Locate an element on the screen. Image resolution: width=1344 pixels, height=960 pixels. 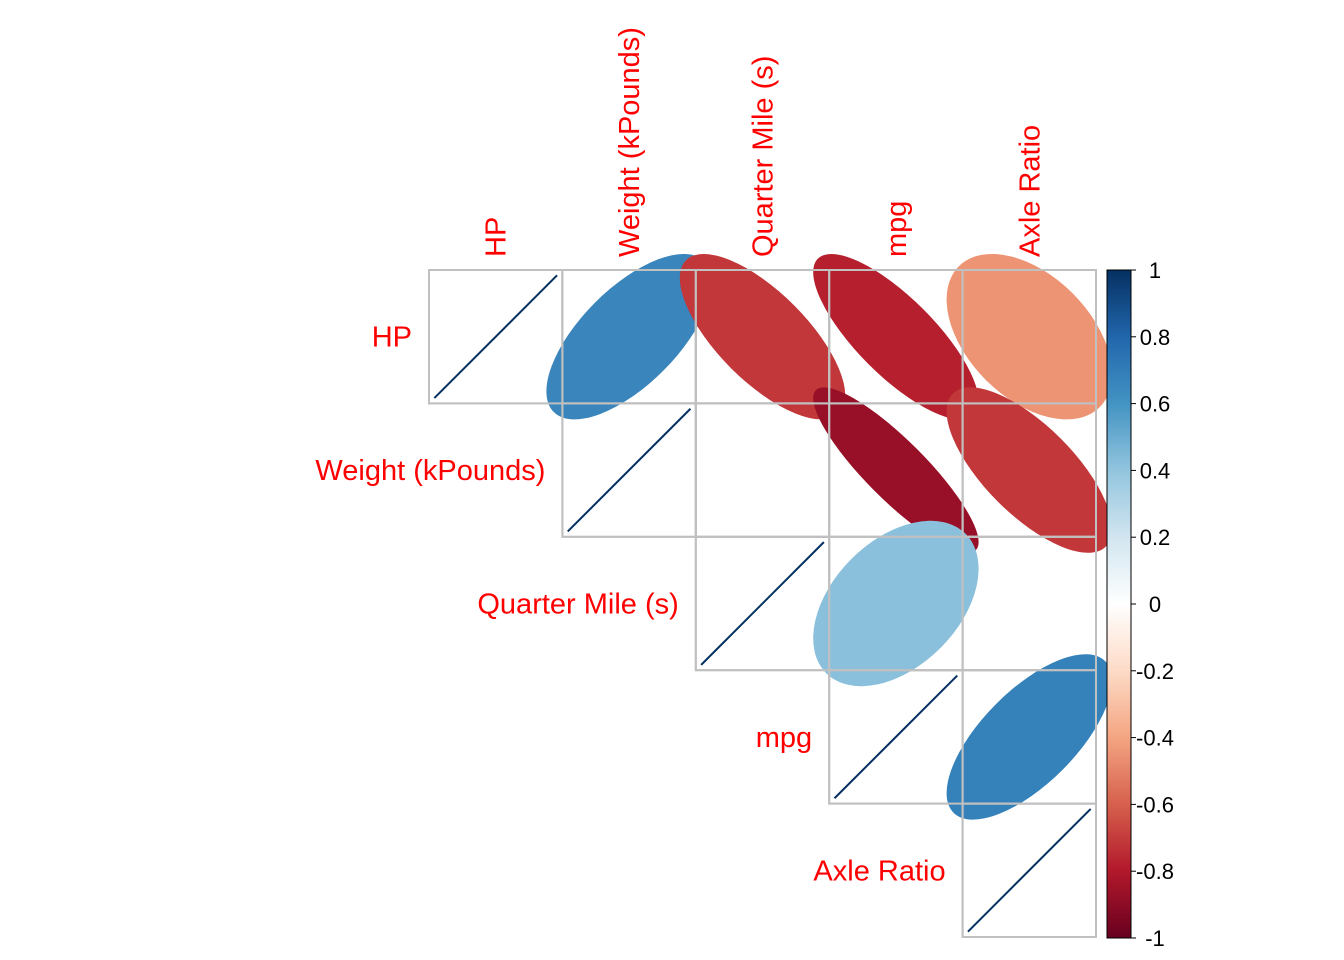
row-label-quarter-mile-s: Quarter Mile (s) is located at coordinates (577, 605).